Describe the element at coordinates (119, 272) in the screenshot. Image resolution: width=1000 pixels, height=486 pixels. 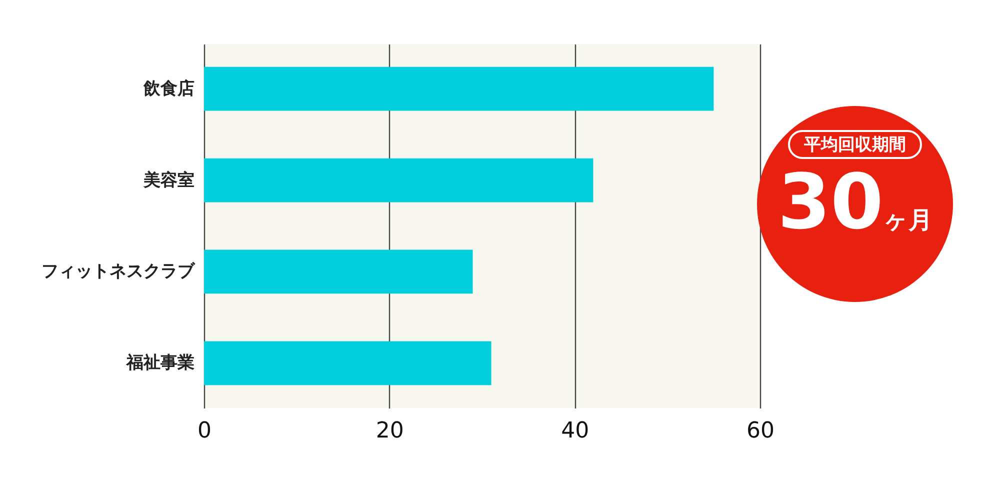
I see `y-tick-label: フィットネスクラブ` at that location.